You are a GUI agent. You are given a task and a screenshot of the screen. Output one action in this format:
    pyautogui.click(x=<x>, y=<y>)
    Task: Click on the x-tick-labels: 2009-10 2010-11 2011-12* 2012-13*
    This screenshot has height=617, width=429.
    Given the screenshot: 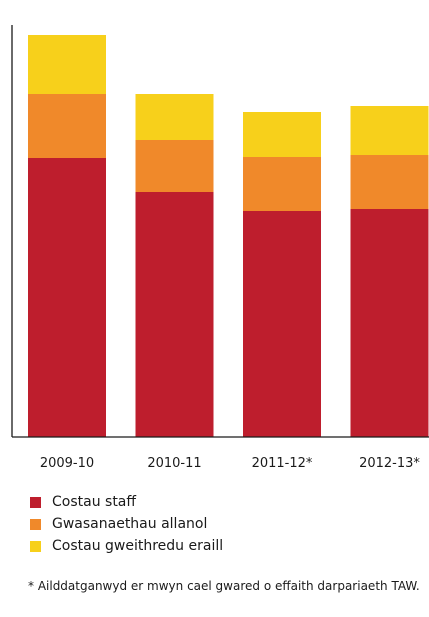 What is the action you would take?
    pyautogui.click(x=230, y=463)
    